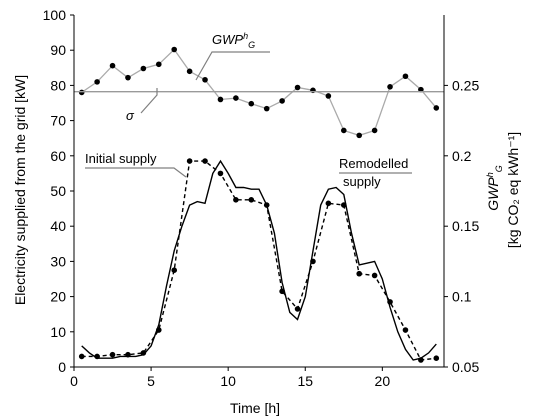 Image resolution: width=535 pixels, height=418 pixels. Describe the element at coordinates (151, 381) in the screenshot. I see `x-tick-label: 5` at that location.